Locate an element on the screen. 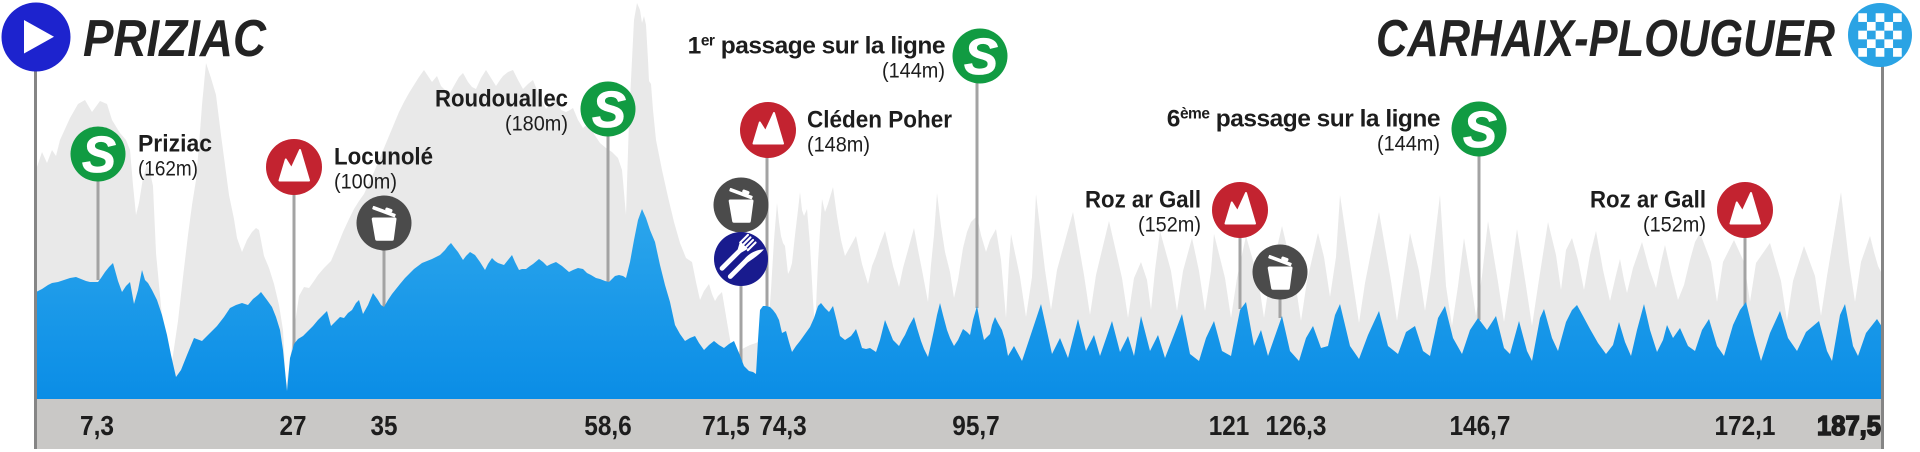  svg-text: 35 is located at coordinates (384, 425).